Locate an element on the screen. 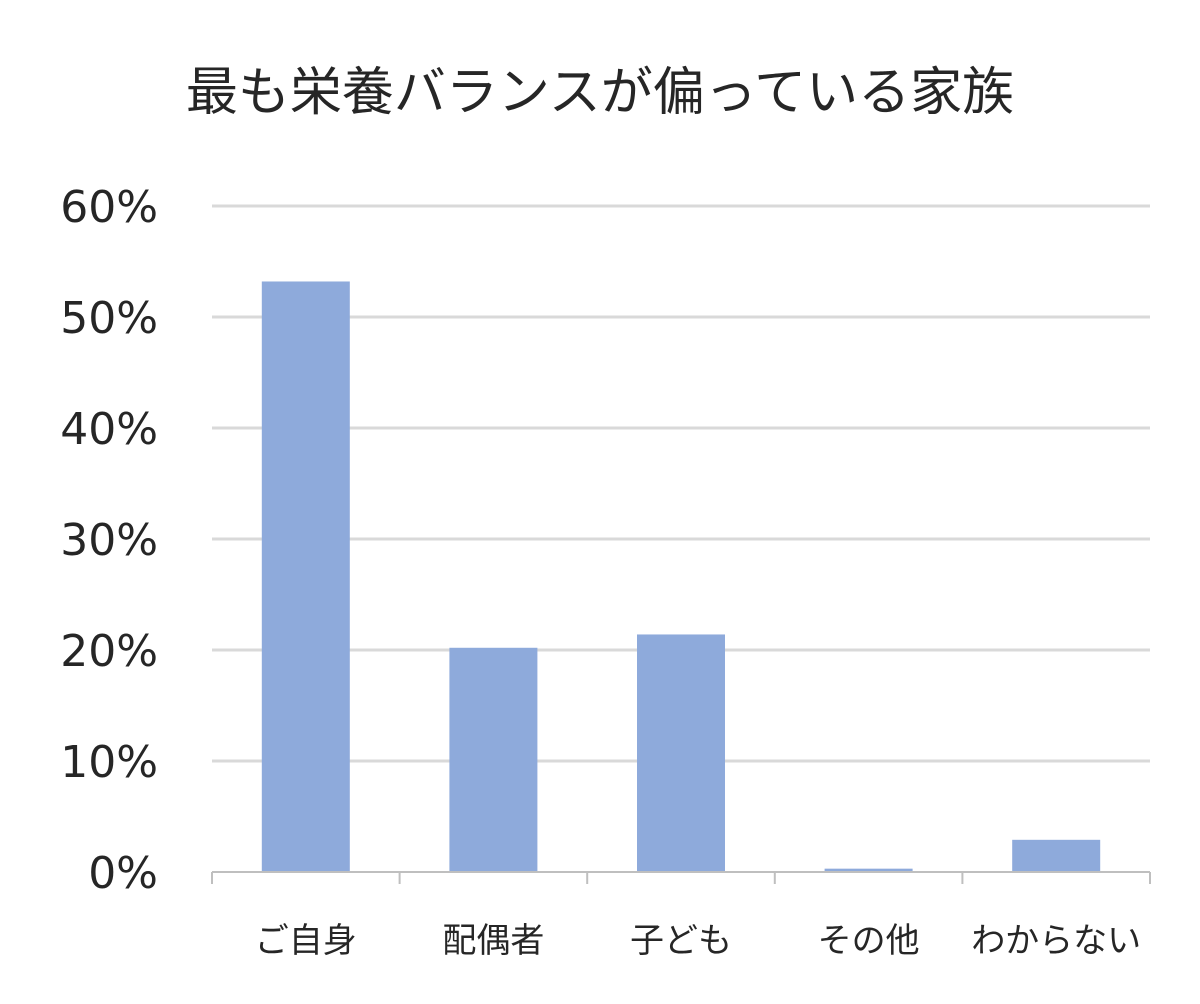 This screenshot has height=1004, width=1200. x-tick-label: その他 is located at coordinates (869, 941).